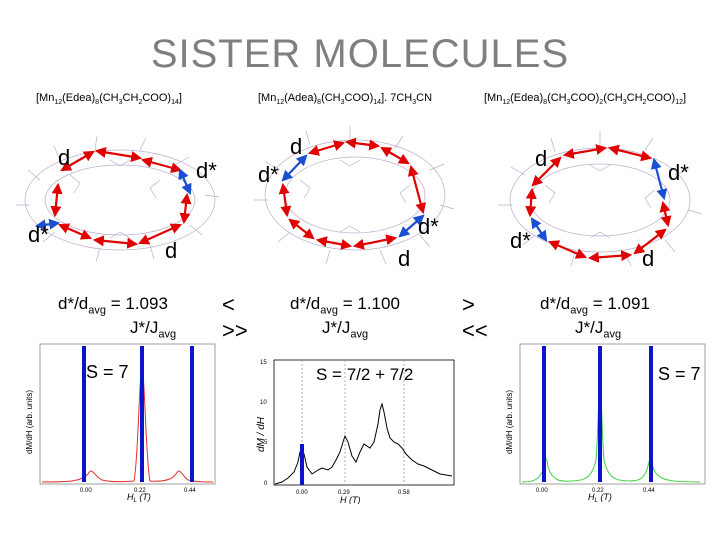  I want to click on plot-right-xlabel: HL (T), so click(600, 497).